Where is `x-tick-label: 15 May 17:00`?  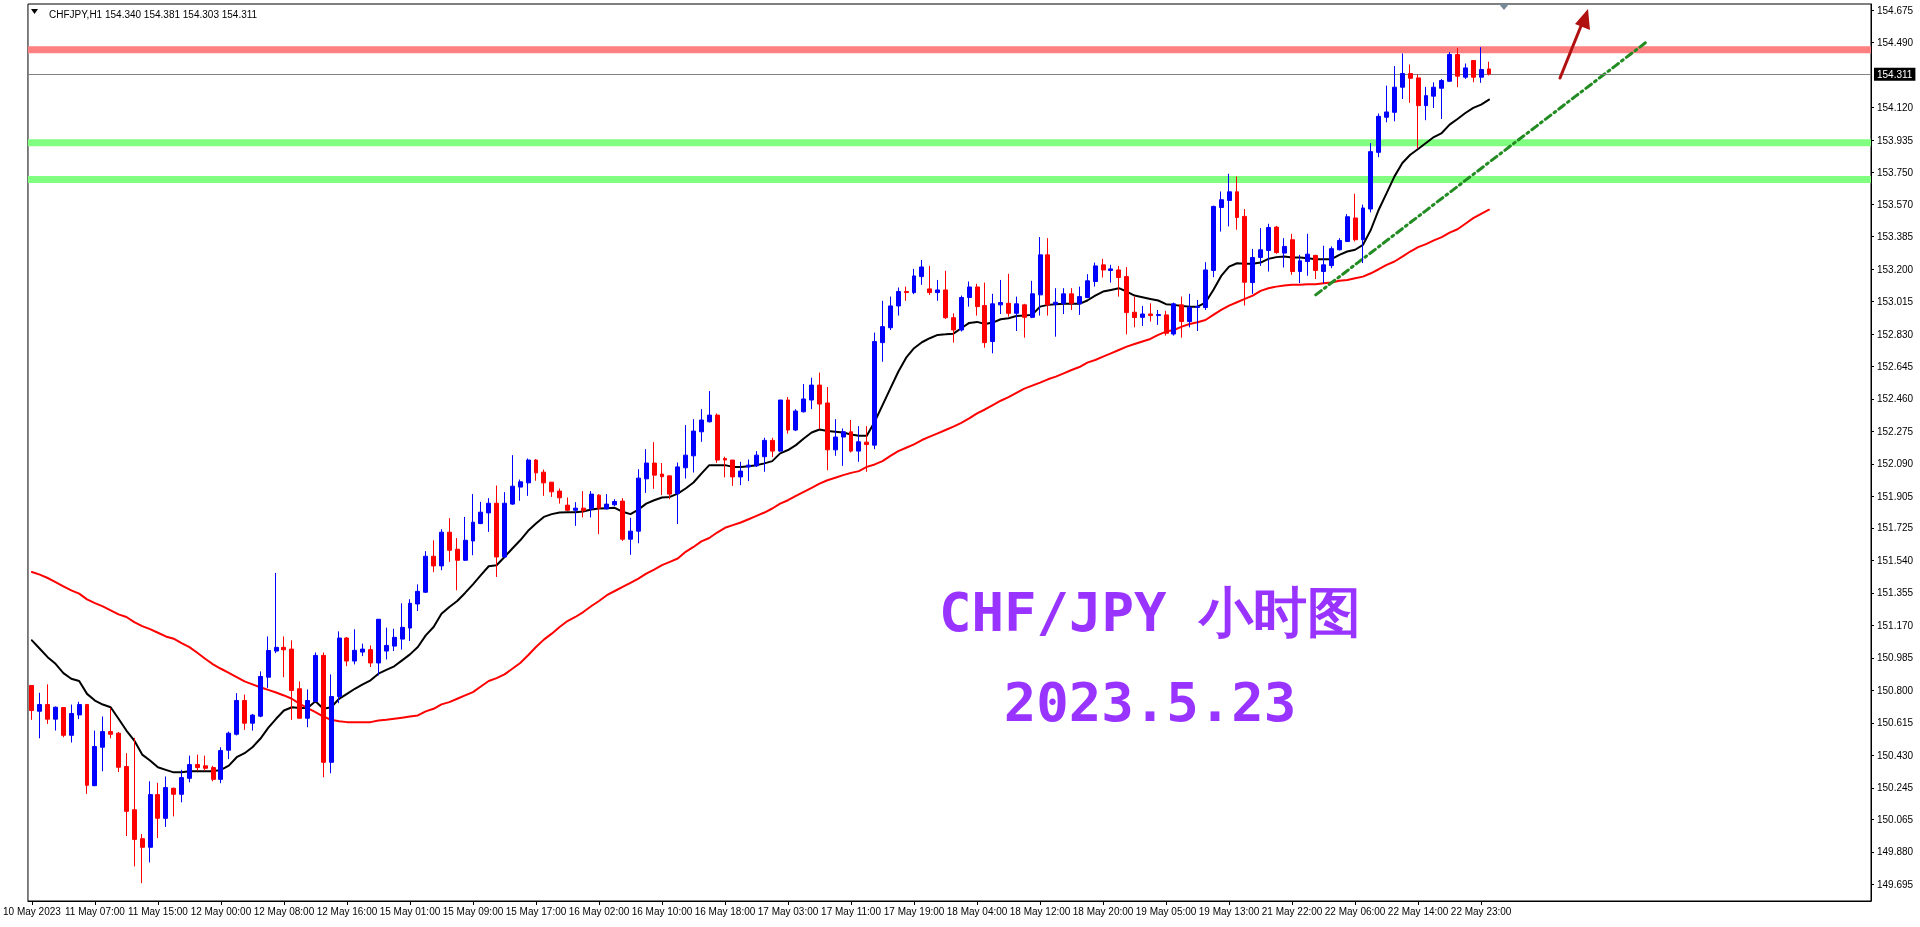 x-tick-label: 15 May 17:00 is located at coordinates (536, 911).